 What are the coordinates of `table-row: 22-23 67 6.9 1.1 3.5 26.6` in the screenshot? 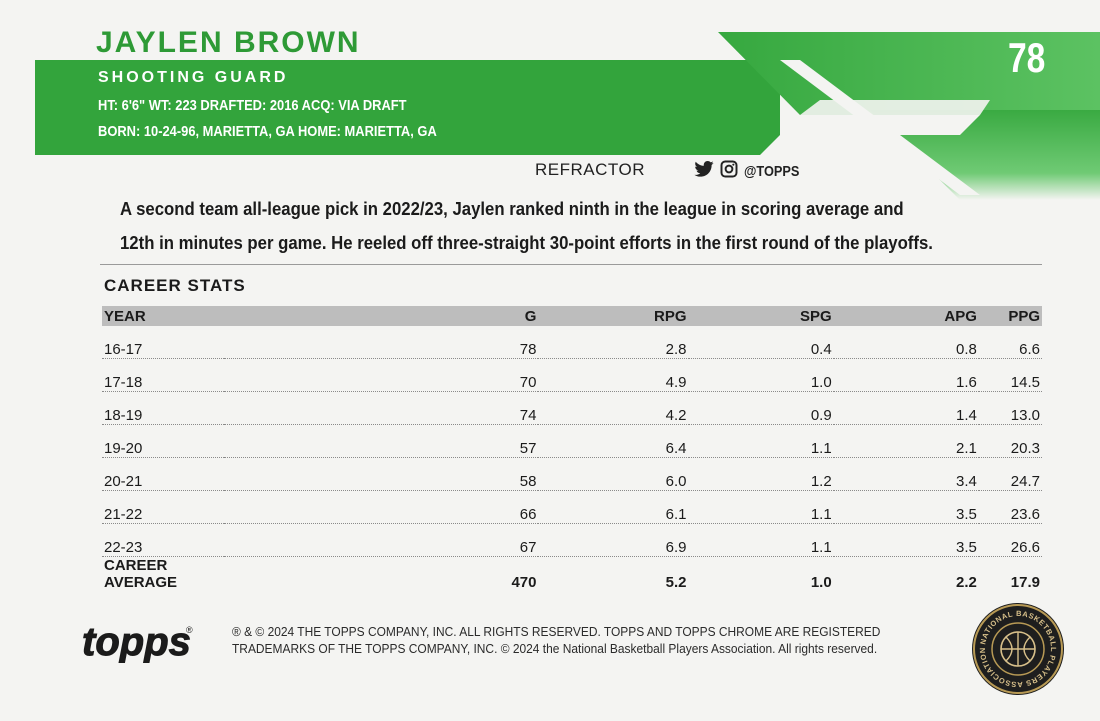 It's located at (572, 540).